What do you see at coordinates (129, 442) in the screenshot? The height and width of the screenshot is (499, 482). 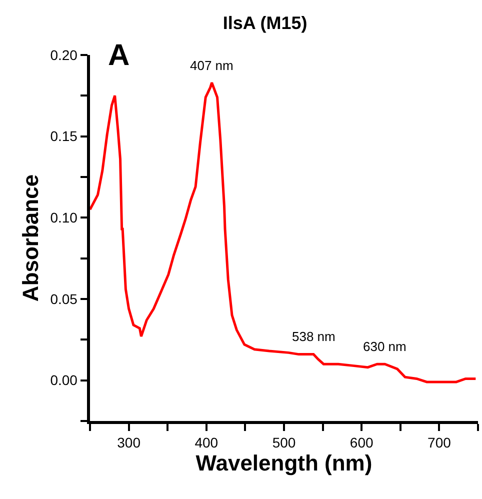 I see `x-tick-label: 300` at bounding box center [129, 442].